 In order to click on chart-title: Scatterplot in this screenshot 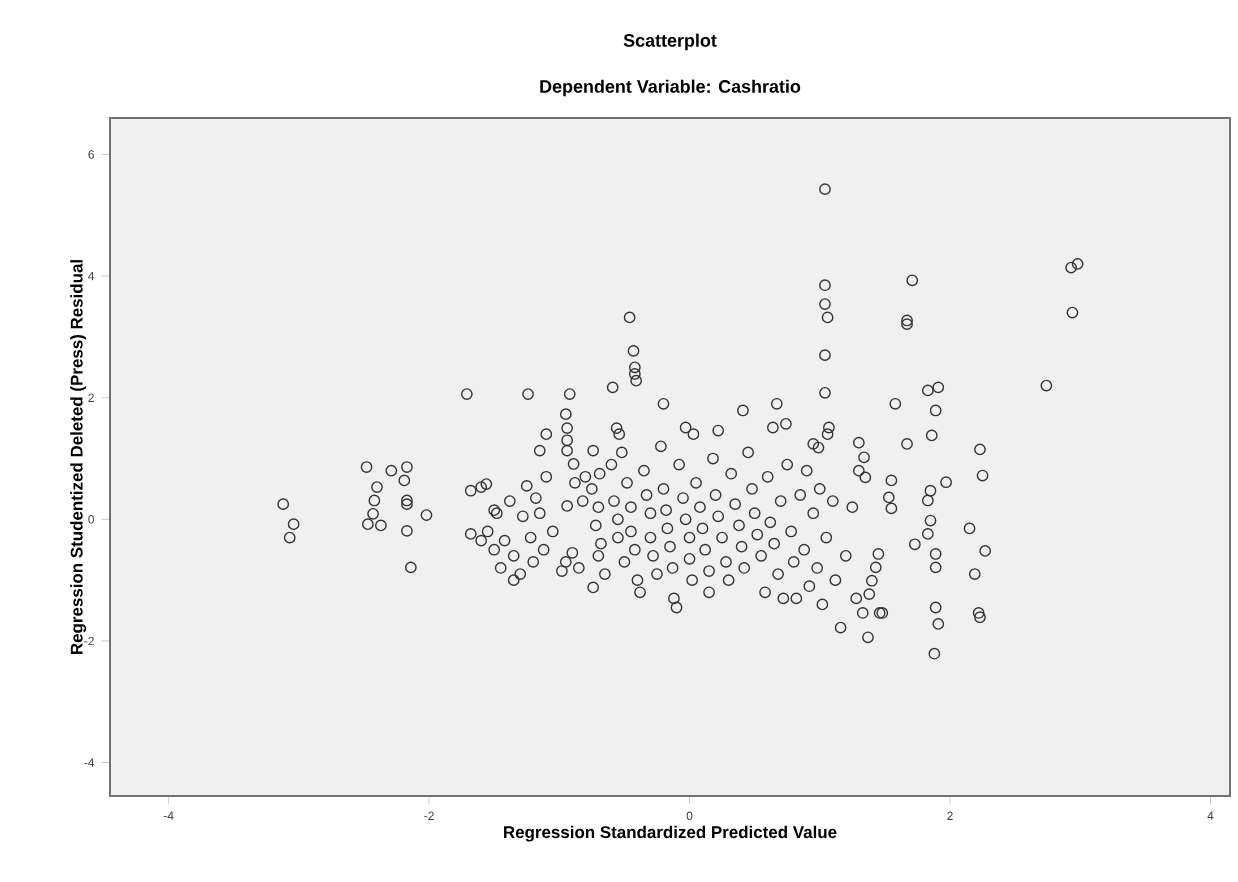, I will do `click(670, 42)`.